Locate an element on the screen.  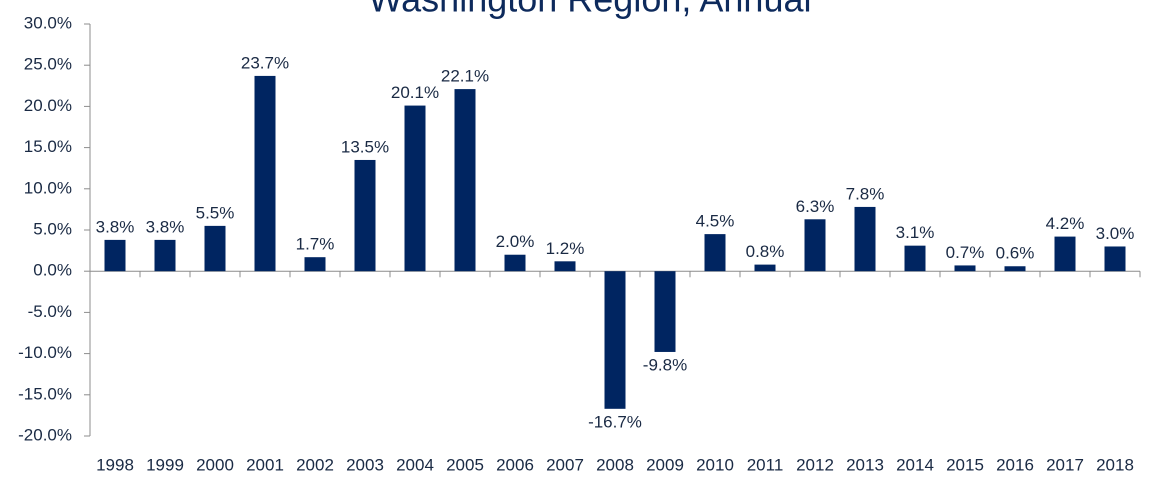
x-tick-label: 2009 is located at coordinates (665, 464).